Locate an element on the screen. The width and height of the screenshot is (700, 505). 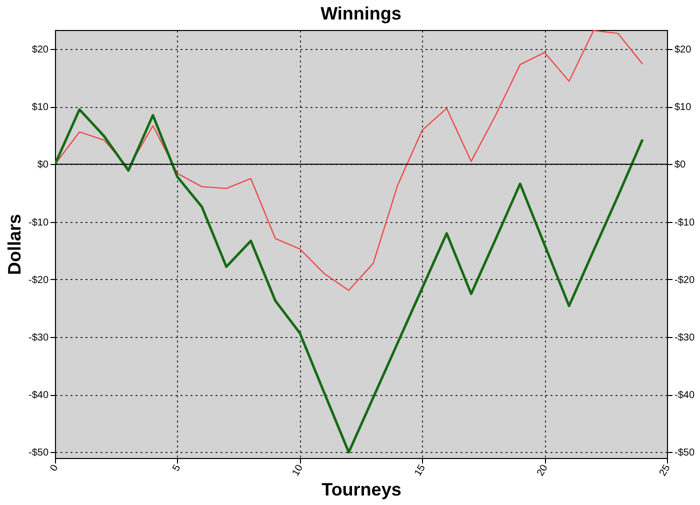
y-tick-label: $0 is located at coordinates (43, 165).